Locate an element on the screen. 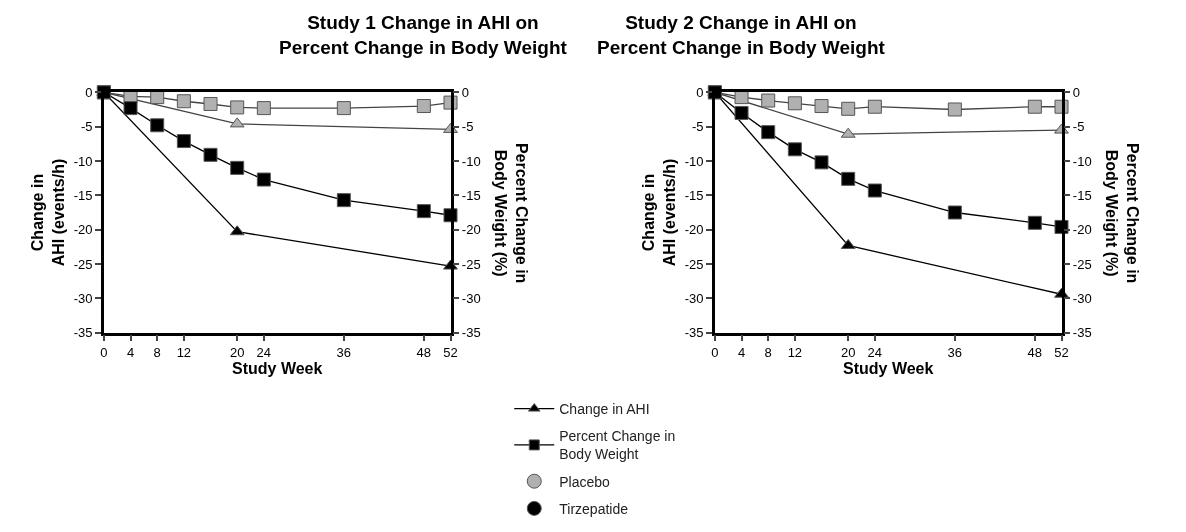 This screenshot has height=532, width=1186. chart-title: Study 2 Change in AHI on Percent Change in Body Weight is located at coordinates (741, 35).